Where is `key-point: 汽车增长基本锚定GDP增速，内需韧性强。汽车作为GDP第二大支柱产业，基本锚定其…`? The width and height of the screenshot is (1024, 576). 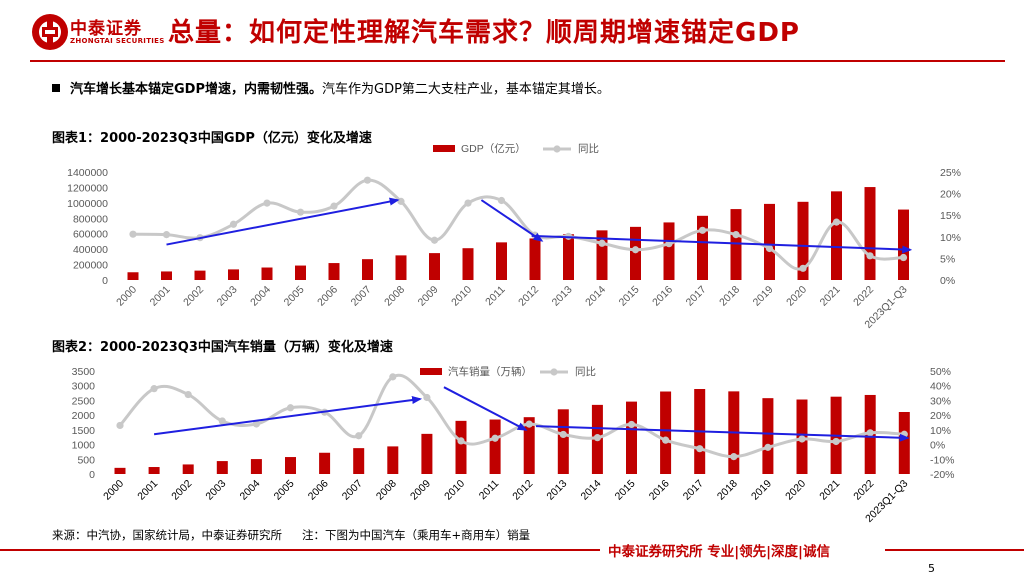 key-point: 汽车增长基本锚定GDP增速，内需韧性强。汽车作为GDP第二大支柱产业，基本锚定其… is located at coordinates (331, 87).